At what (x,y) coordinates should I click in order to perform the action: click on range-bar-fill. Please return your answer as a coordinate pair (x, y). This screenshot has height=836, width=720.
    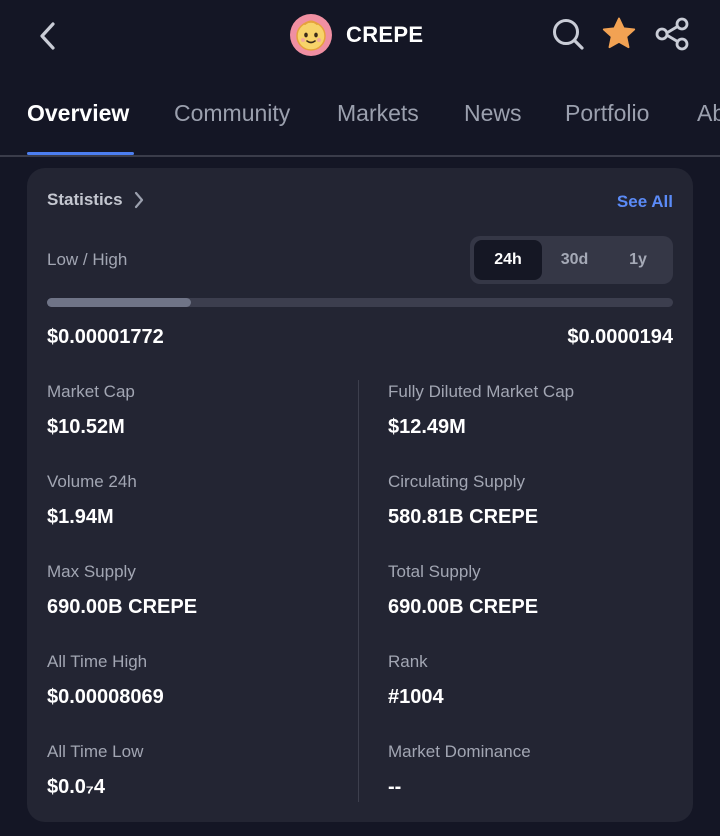
    Looking at the image, I should click on (119, 302).